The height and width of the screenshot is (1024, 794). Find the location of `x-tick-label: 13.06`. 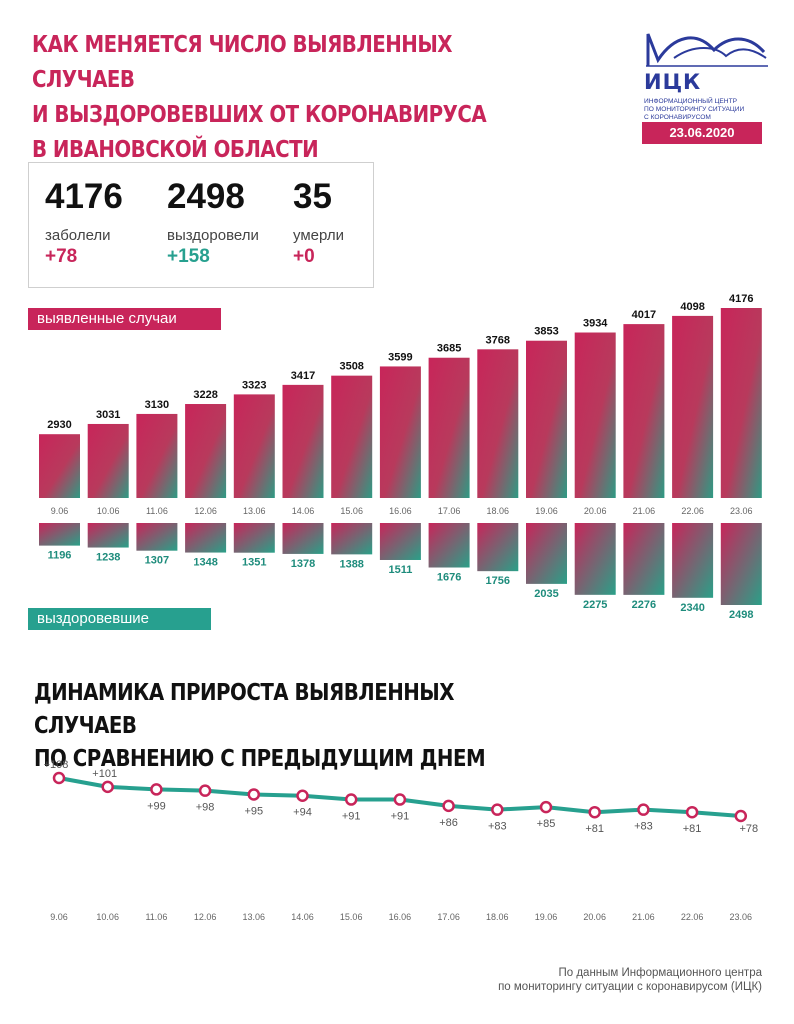

x-tick-label: 13.06 is located at coordinates (254, 511).